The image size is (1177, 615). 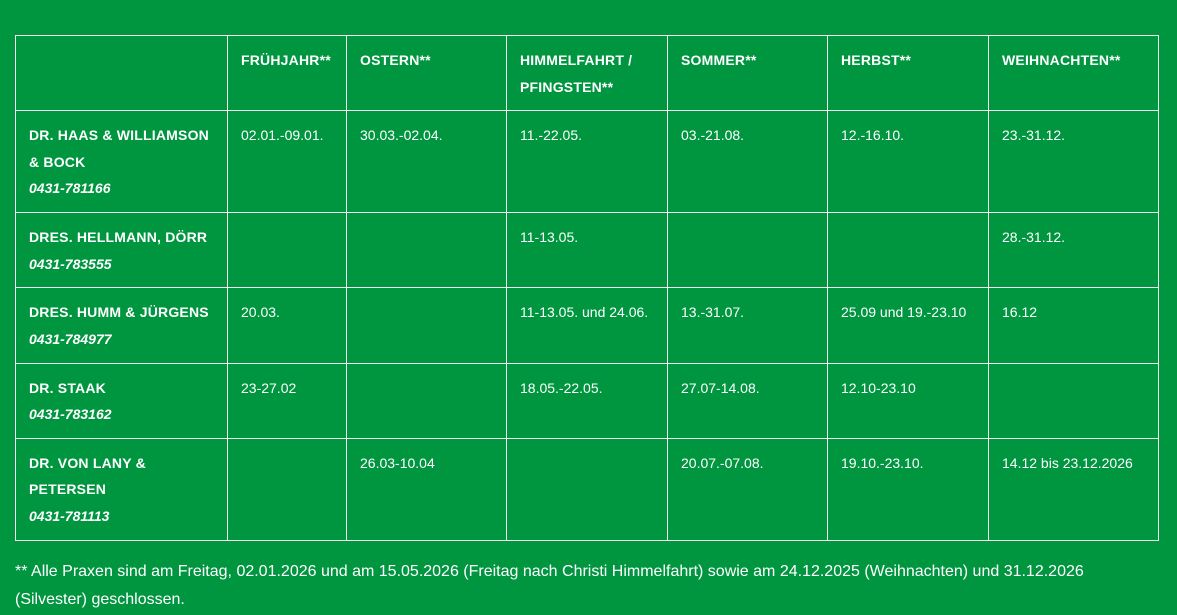 What do you see at coordinates (747, 73) in the screenshot?
I see `column-header-sommer: SOMMER**` at bounding box center [747, 73].